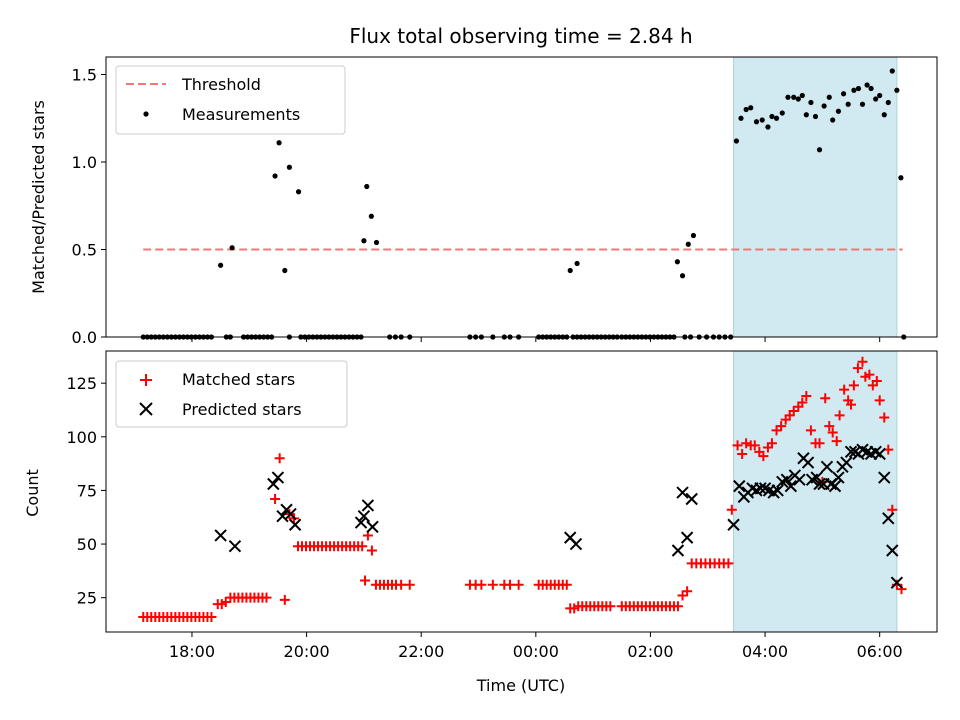 This screenshot has width=960, height=720. I want to click on top-ytick-label: 0.0, so click(84, 337).